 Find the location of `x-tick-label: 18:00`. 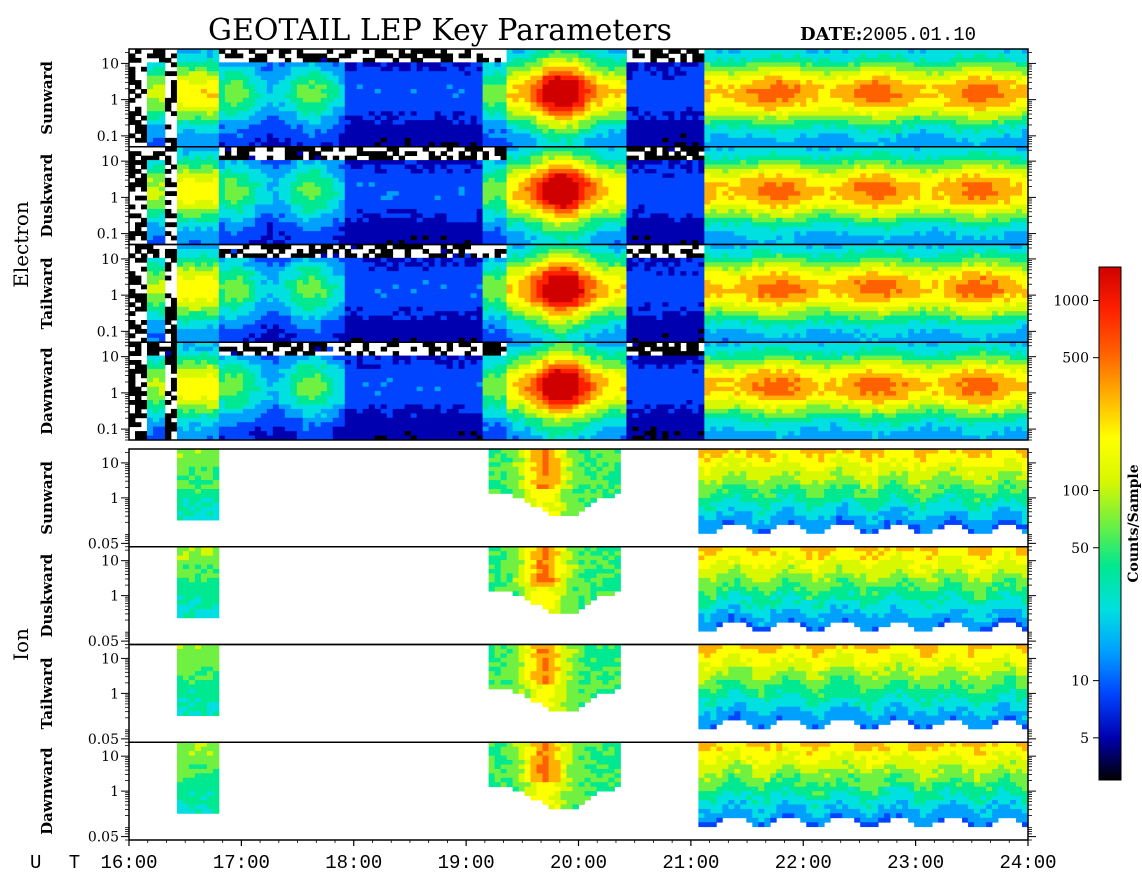

x-tick-label: 18:00 is located at coordinates (353, 863).